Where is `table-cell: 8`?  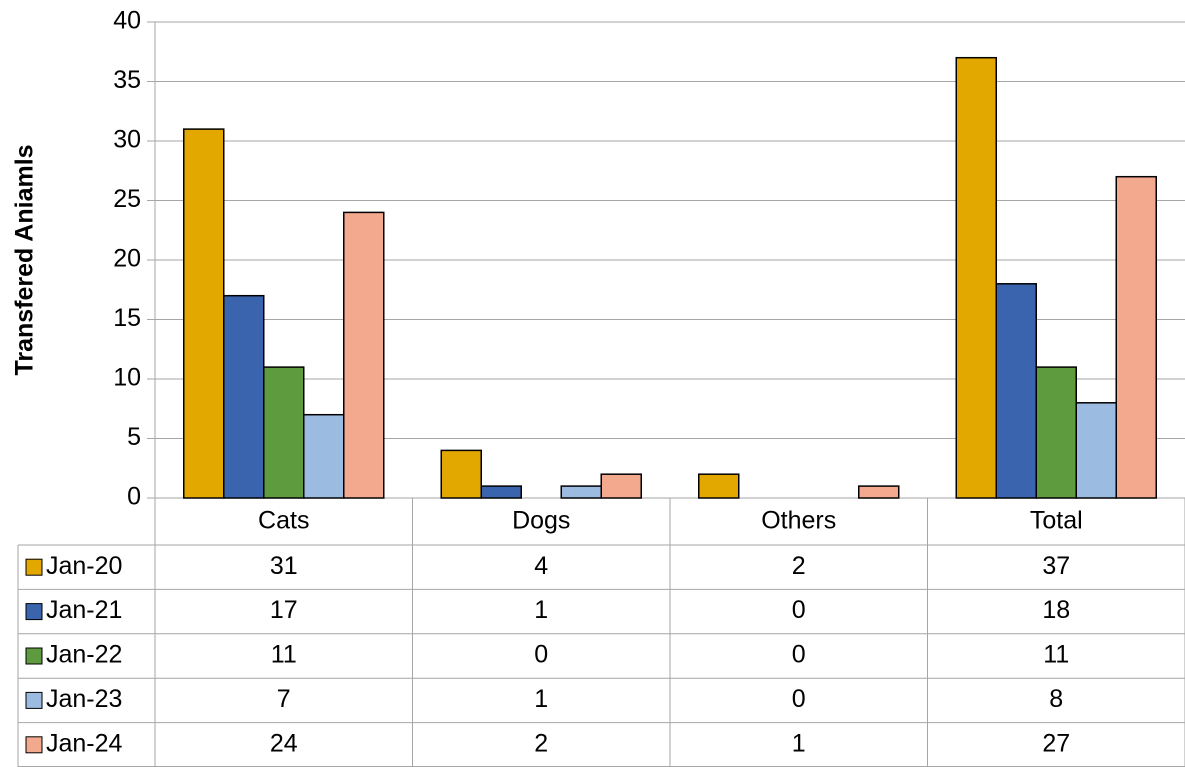
table-cell: 8 is located at coordinates (1056, 699).